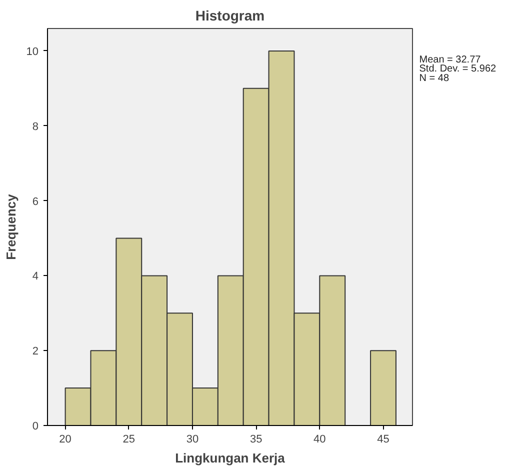 The image size is (505, 468). Describe the element at coordinates (35, 126) in the screenshot. I see `y-tick-label: 8` at that location.